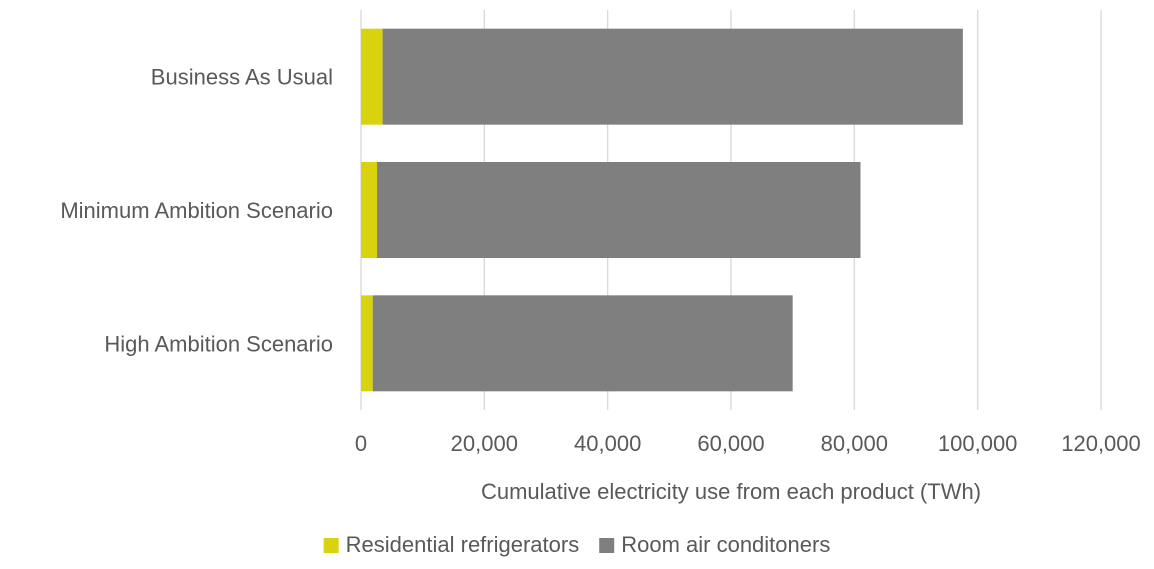  Describe the element at coordinates (607, 443) in the screenshot. I see `x-tick-label: 40,000` at that location.